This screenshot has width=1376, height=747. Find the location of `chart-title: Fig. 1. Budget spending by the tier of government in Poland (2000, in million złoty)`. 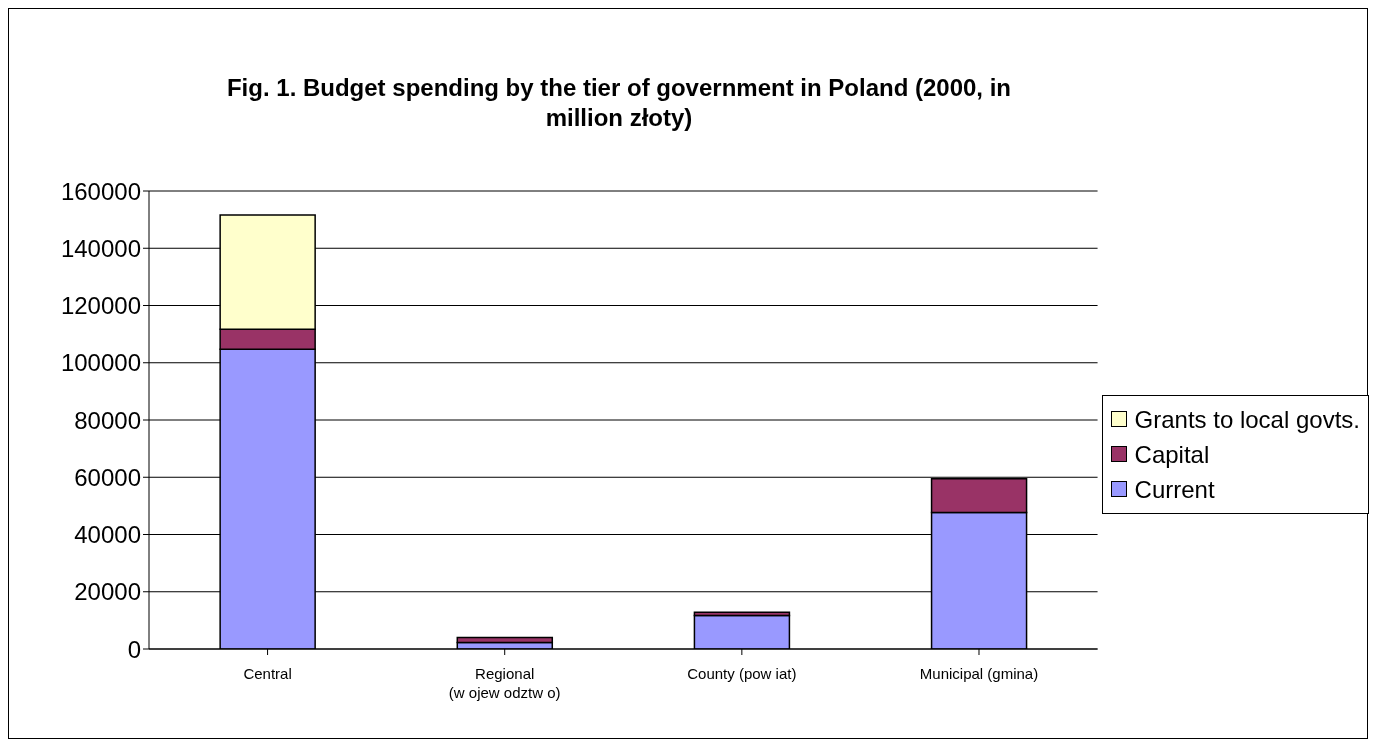

chart-title: Fig. 1. Budget spending by the tier of government in Poland (2000, in million złoty) is located at coordinates (619, 103).